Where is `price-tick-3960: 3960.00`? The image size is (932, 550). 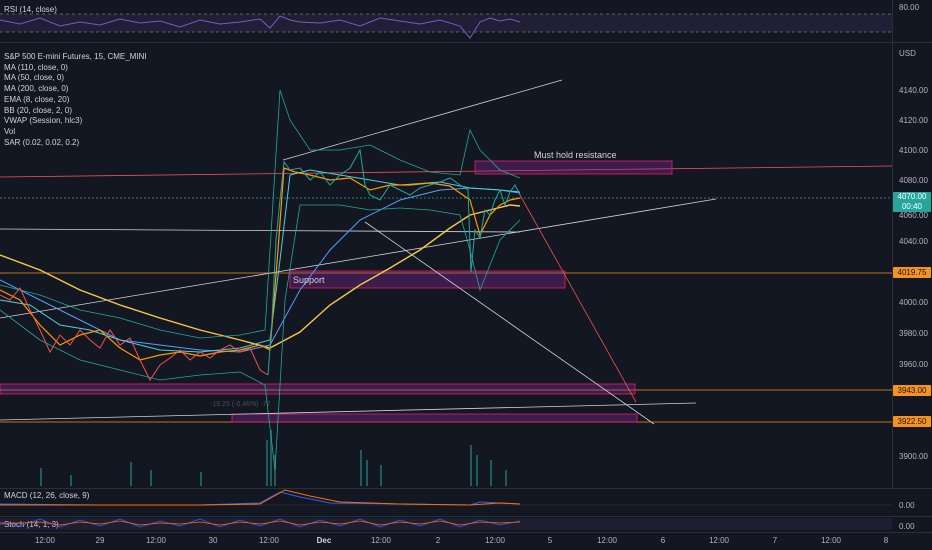 price-tick-3960: 3960.00 is located at coordinates (913, 364).